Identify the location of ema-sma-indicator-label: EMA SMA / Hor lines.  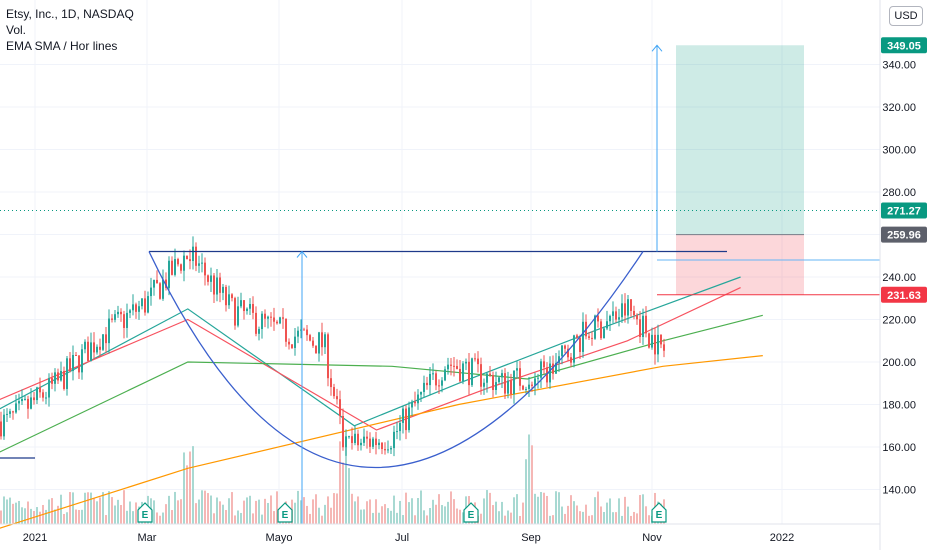
(62, 46).